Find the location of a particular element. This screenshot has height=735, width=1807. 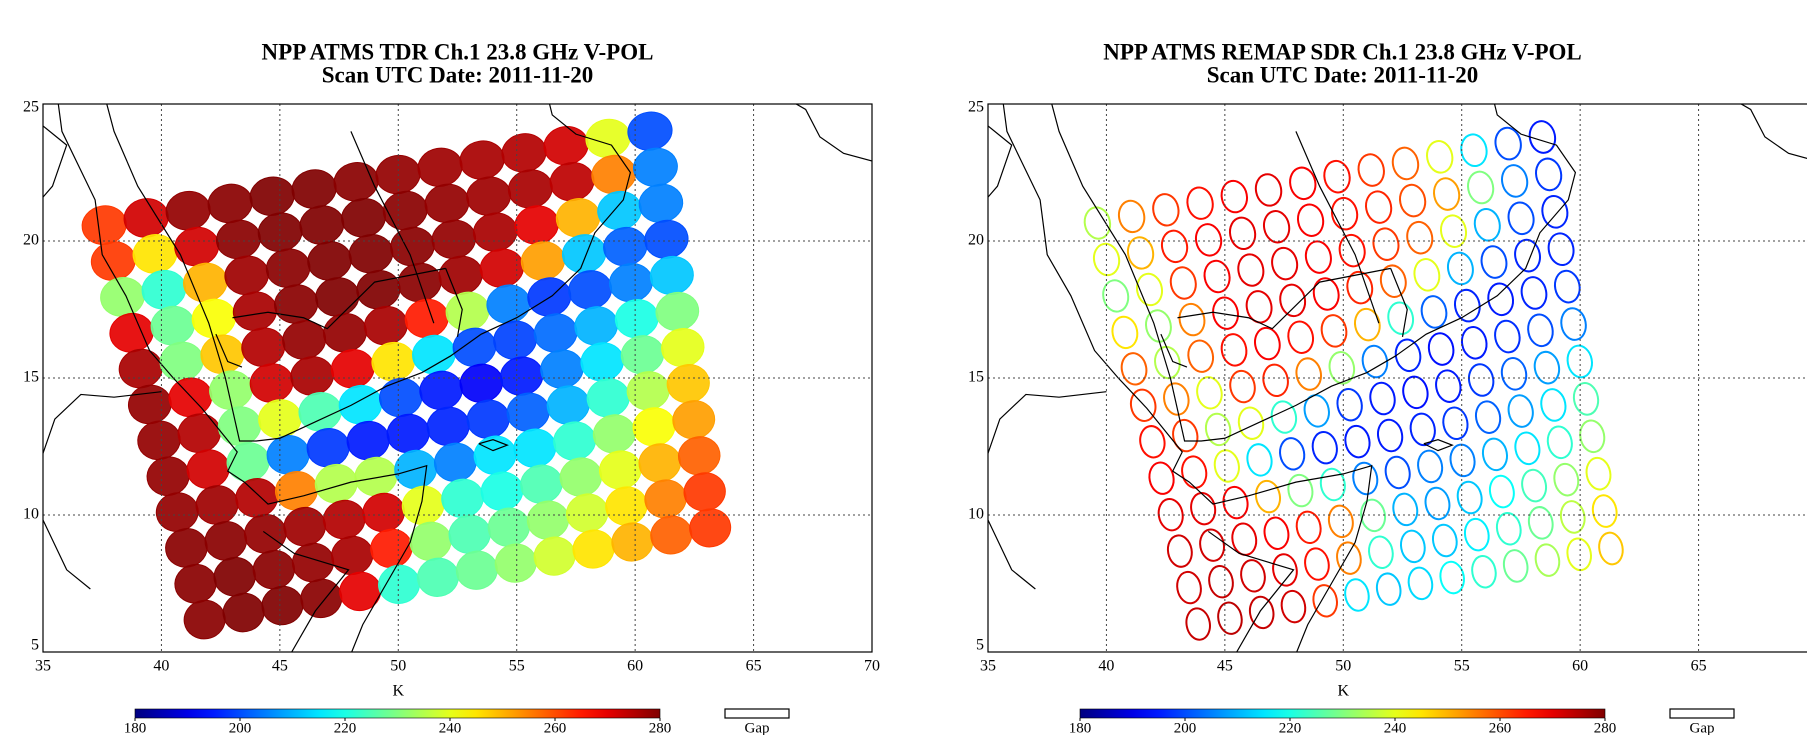

colorbar-label: K is located at coordinates (399, 691).